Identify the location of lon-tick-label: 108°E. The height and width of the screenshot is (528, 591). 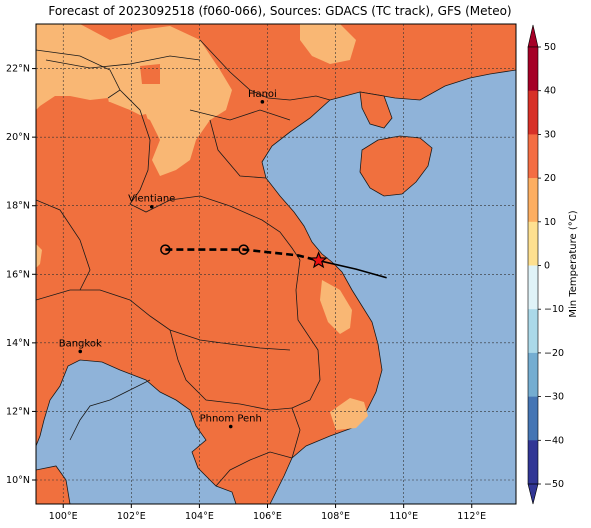
(335, 516).